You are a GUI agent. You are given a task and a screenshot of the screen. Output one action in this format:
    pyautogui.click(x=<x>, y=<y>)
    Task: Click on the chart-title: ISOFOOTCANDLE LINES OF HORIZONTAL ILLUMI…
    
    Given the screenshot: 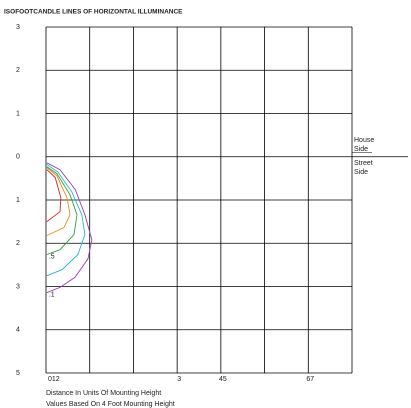 What is the action you would take?
    pyautogui.click(x=93, y=12)
    